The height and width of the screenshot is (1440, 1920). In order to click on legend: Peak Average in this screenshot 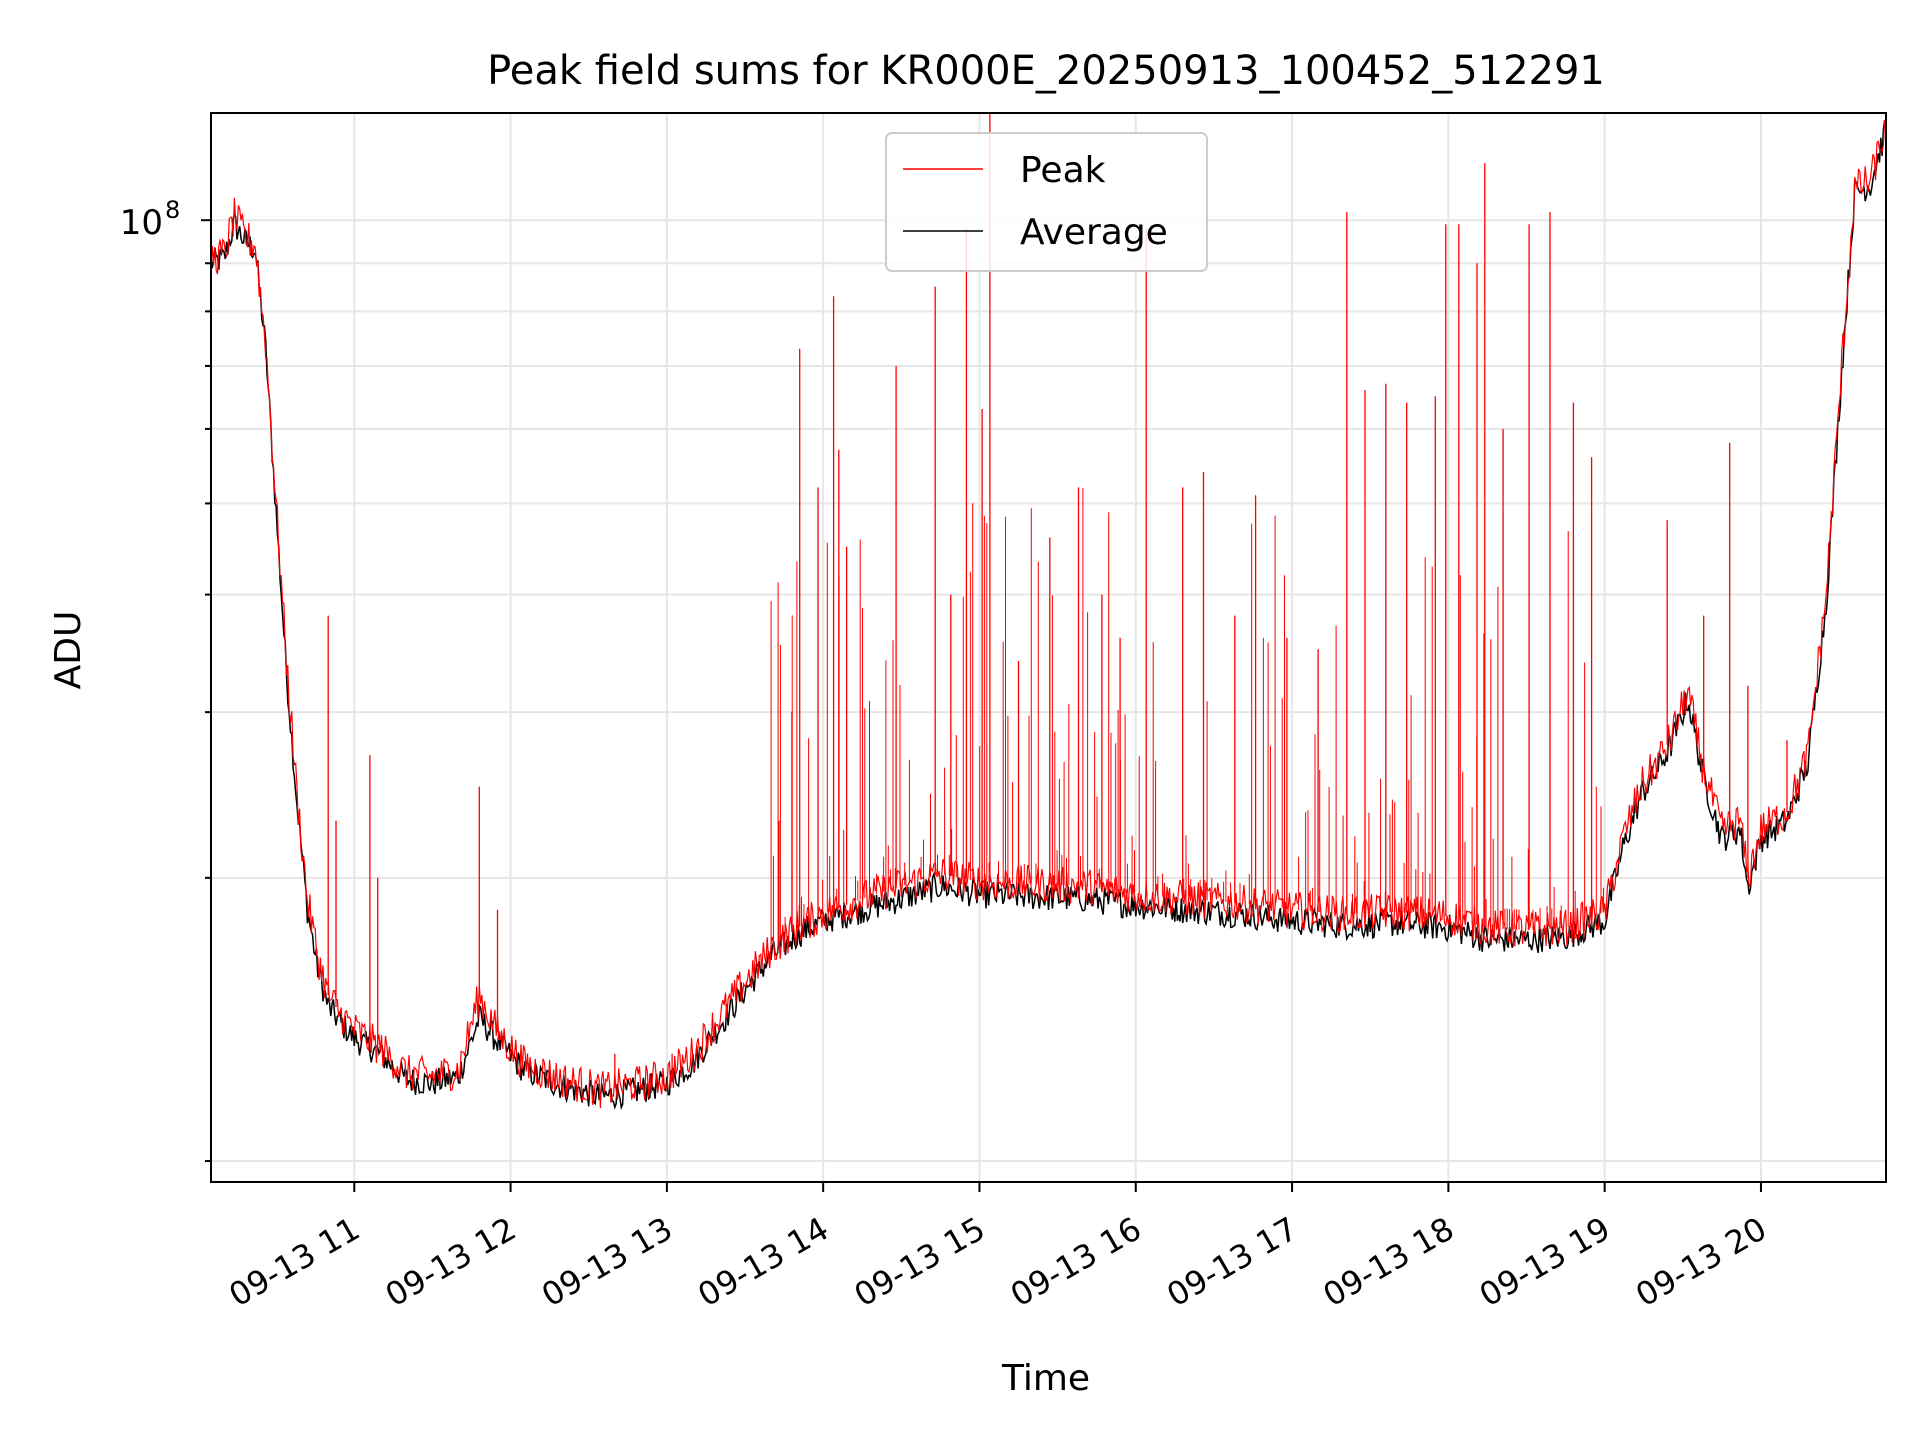, I will do `click(1046, 202)`.